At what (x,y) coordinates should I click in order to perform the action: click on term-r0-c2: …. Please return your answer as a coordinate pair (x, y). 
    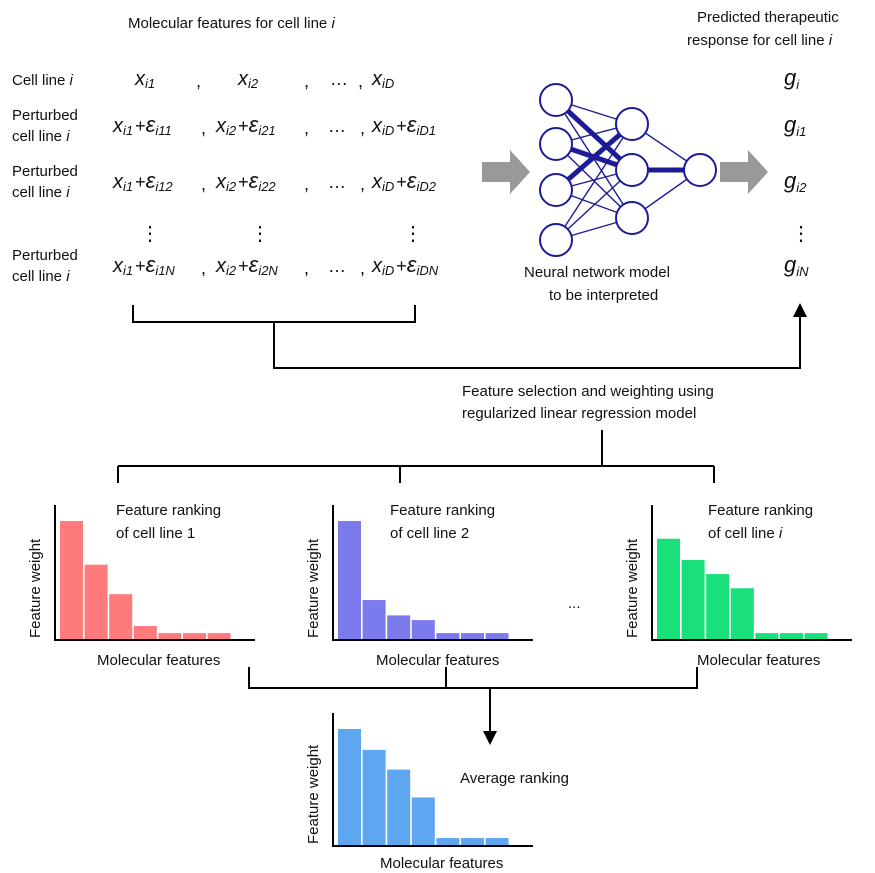
    Looking at the image, I should click on (339, 79).